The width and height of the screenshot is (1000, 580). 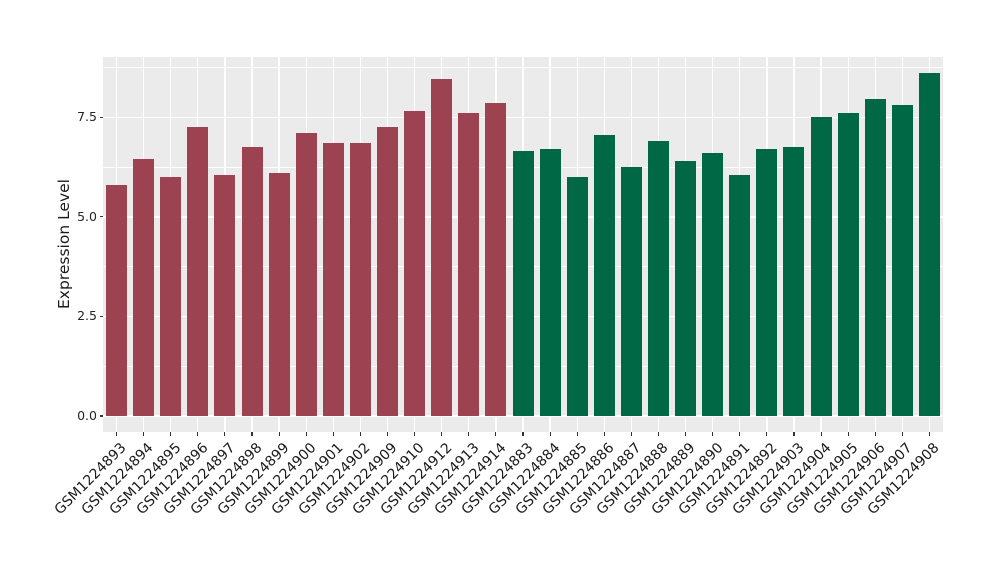 What do you see at coordinates (64, 244) in the screenshot?
I see `y-axis-title-text: Expression Level` at bounding box center [64, 244].